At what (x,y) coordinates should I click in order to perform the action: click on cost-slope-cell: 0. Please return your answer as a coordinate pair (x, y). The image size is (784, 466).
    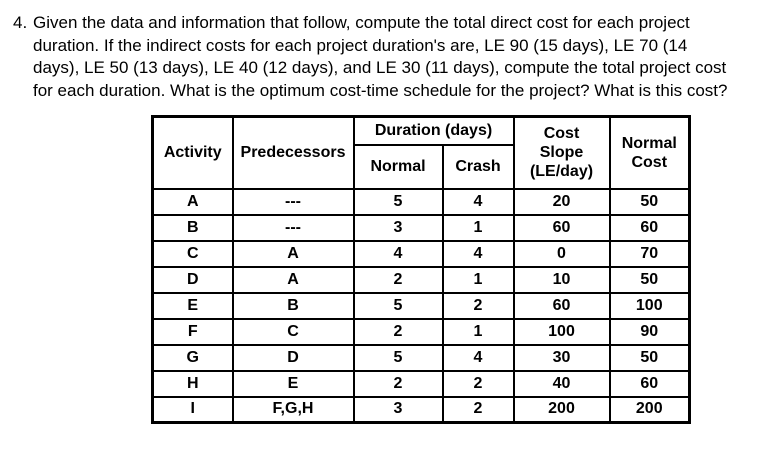
    Looking at the image, I should click on (561, 253).